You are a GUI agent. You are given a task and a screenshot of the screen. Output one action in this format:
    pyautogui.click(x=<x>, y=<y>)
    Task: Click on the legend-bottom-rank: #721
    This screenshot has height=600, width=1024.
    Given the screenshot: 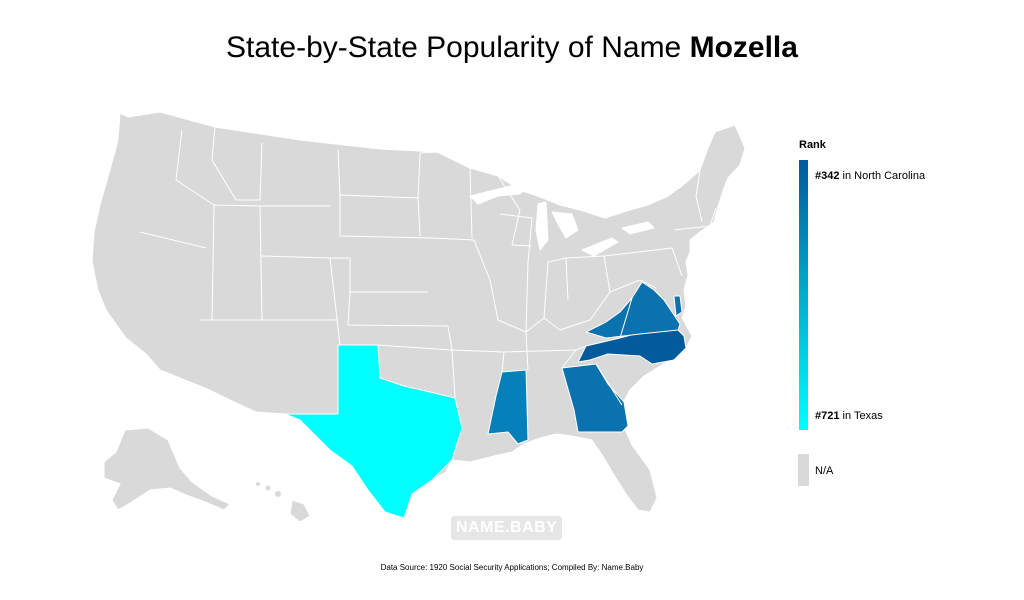 What is the action you would take?
    pyautogui.click(x=827, y=416)
    